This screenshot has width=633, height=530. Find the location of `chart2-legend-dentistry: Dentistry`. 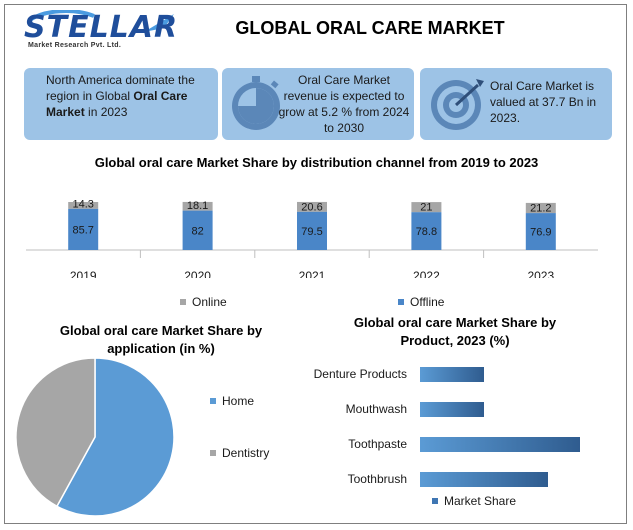

chart2-legend-dentistry: Dentistry is located at coordinates (239, 453).